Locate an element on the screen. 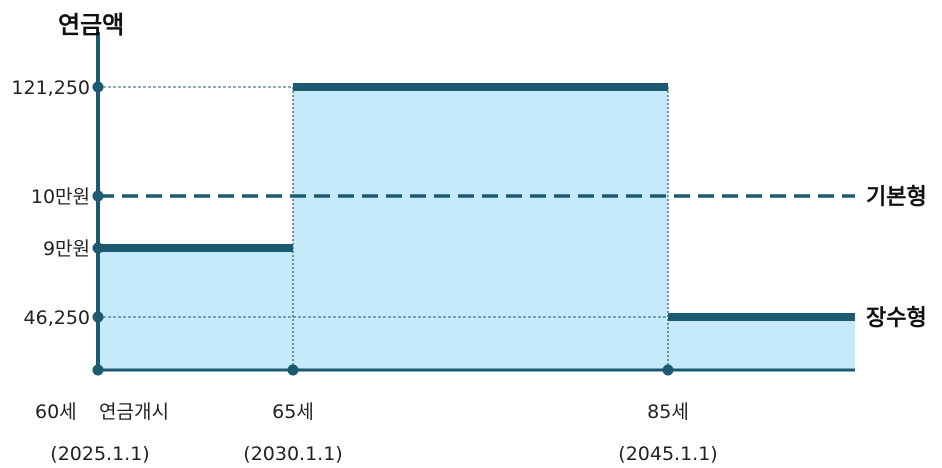  origin-marker is located at coordinates (98, 370).